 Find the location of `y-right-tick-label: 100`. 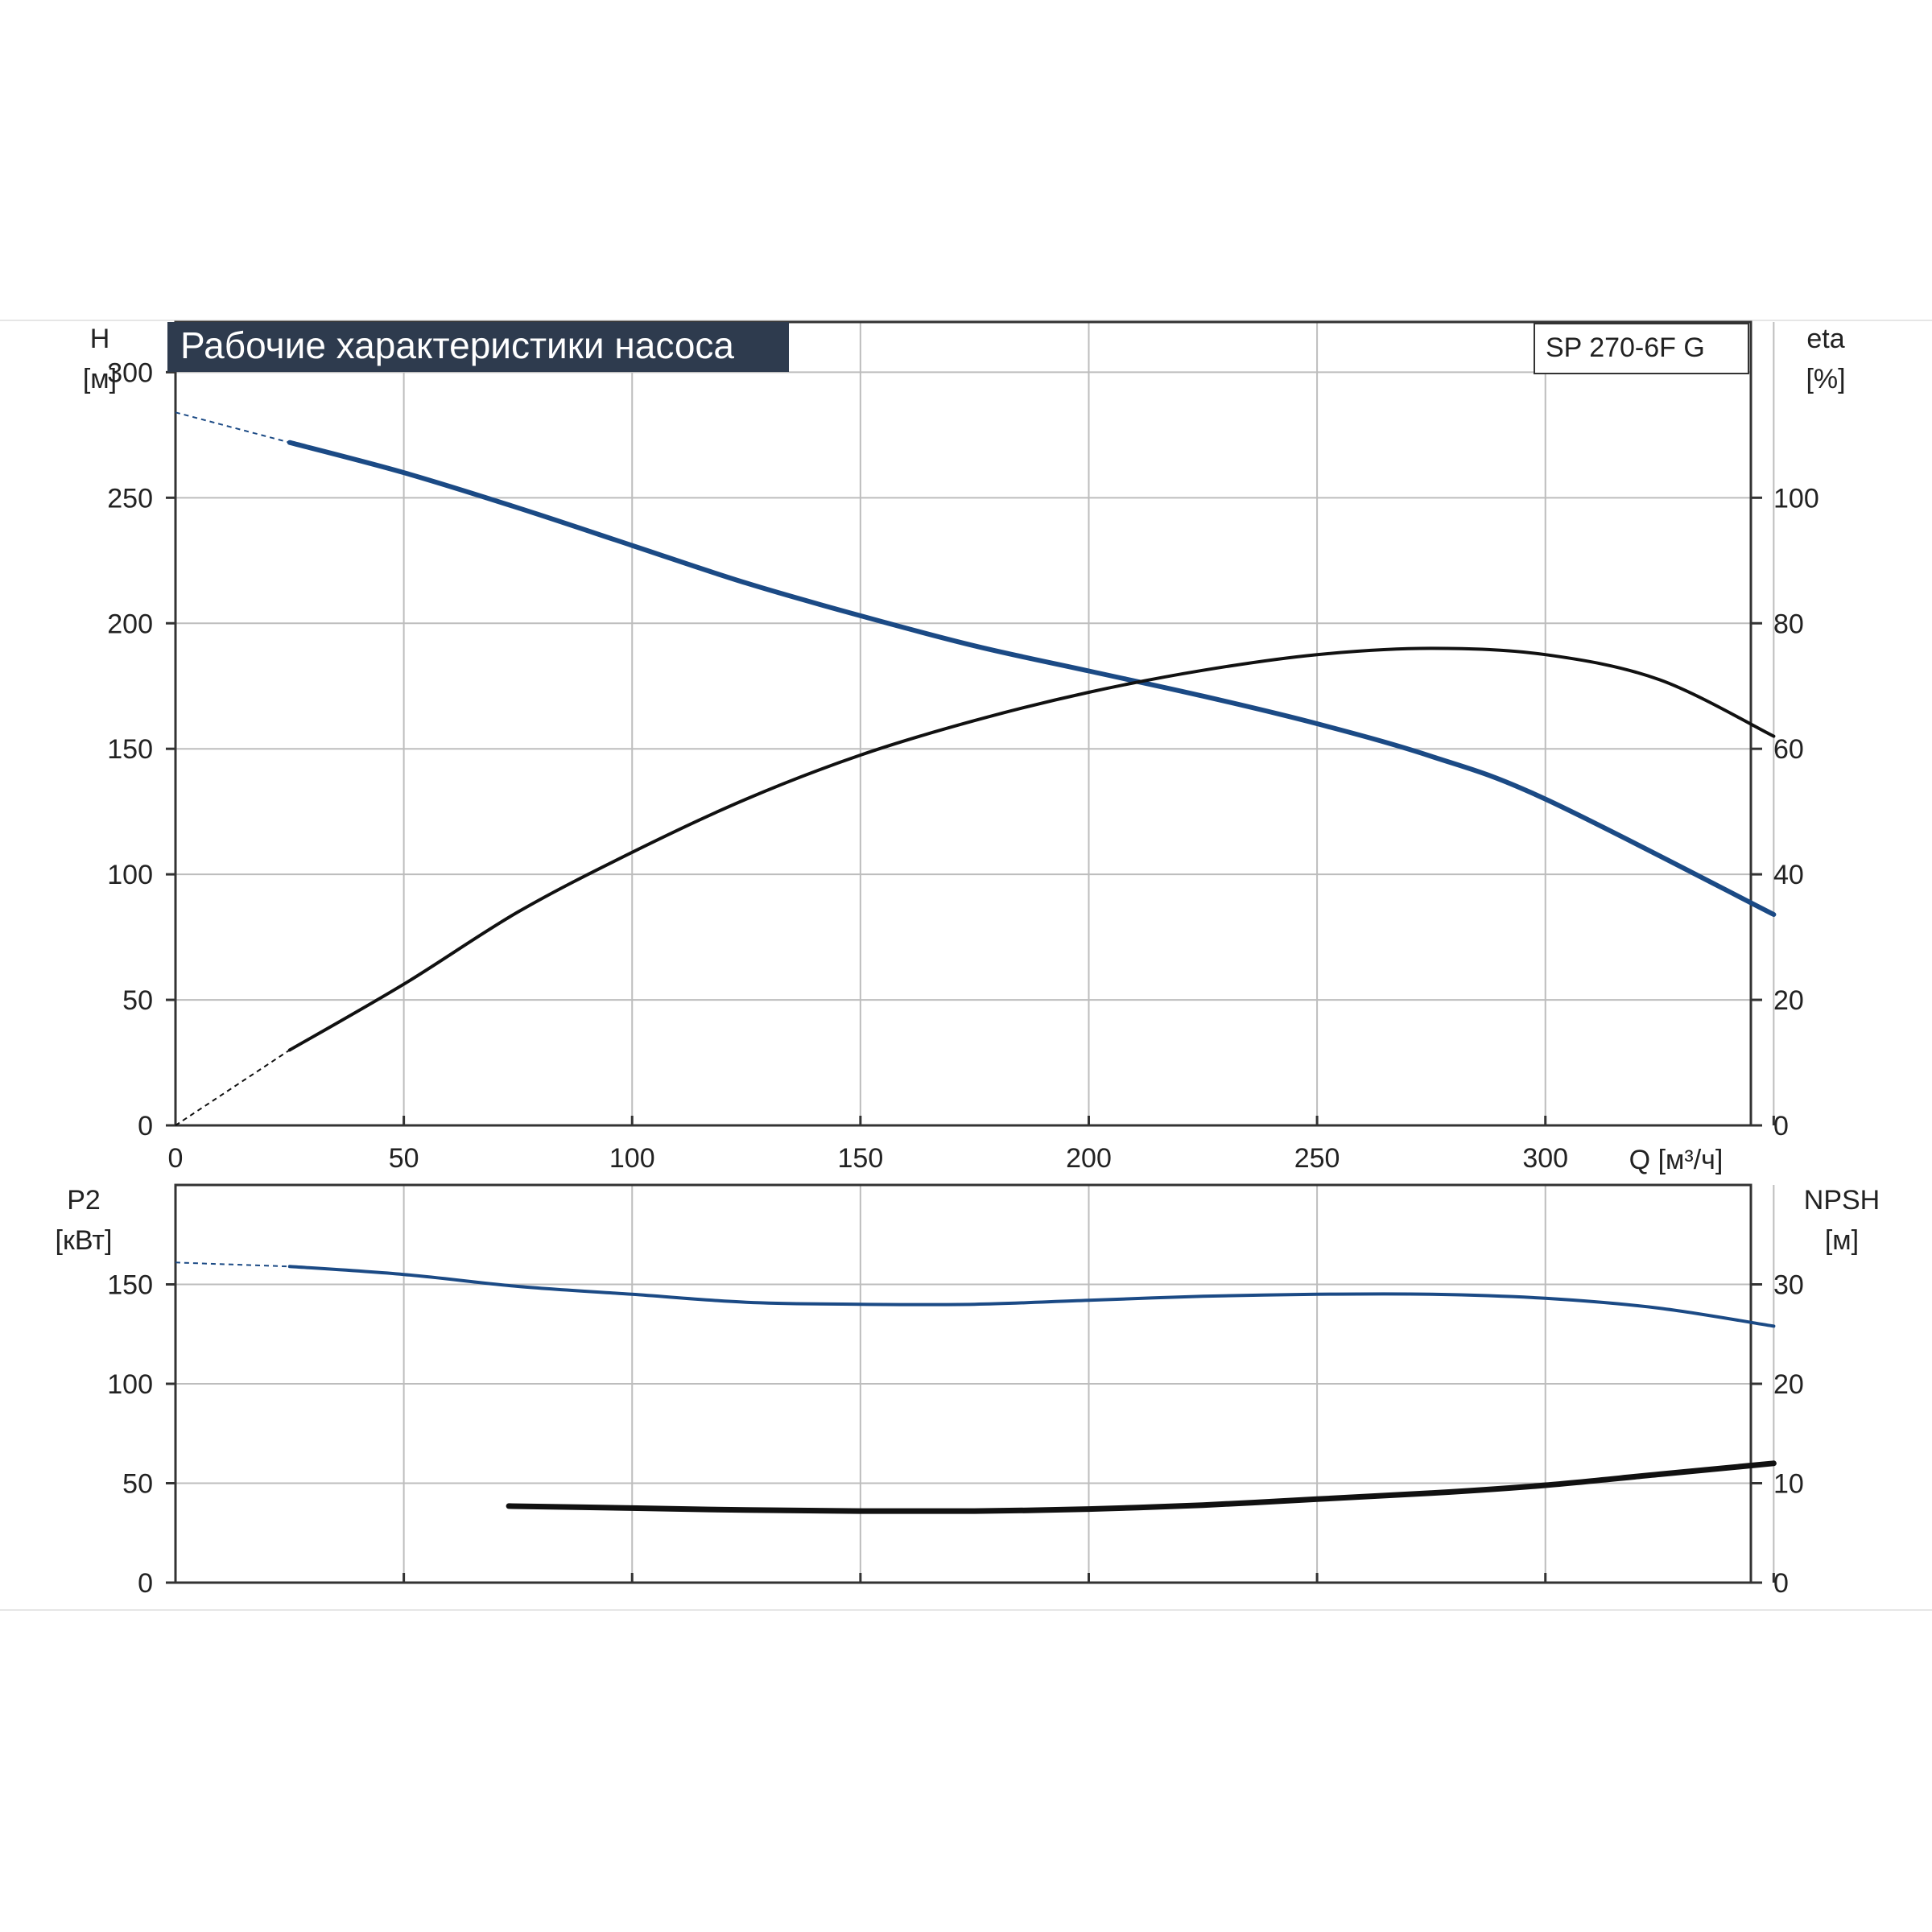

y-right-tick-label: 100 is located at coordinates (1796, 498).